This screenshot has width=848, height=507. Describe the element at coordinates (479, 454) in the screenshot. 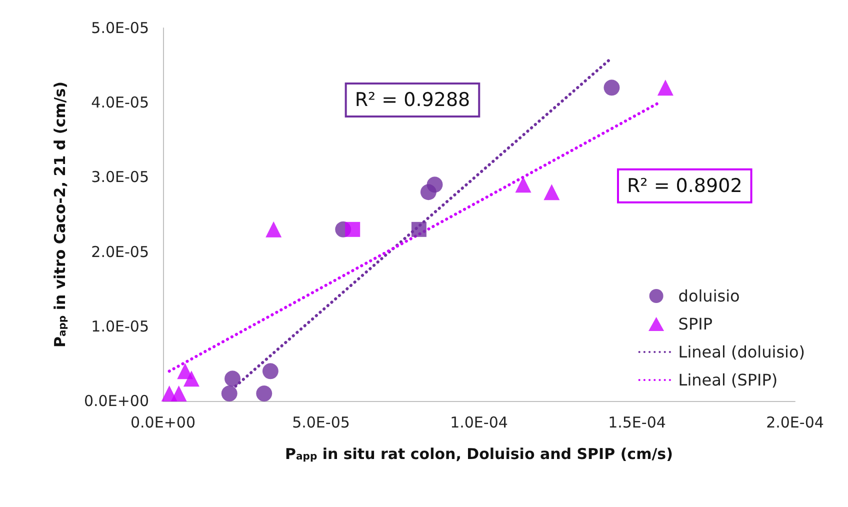

I see `x-axis-title: Papp in situ rat colon, Doluisio and SPIP (cm/s)` at that location.